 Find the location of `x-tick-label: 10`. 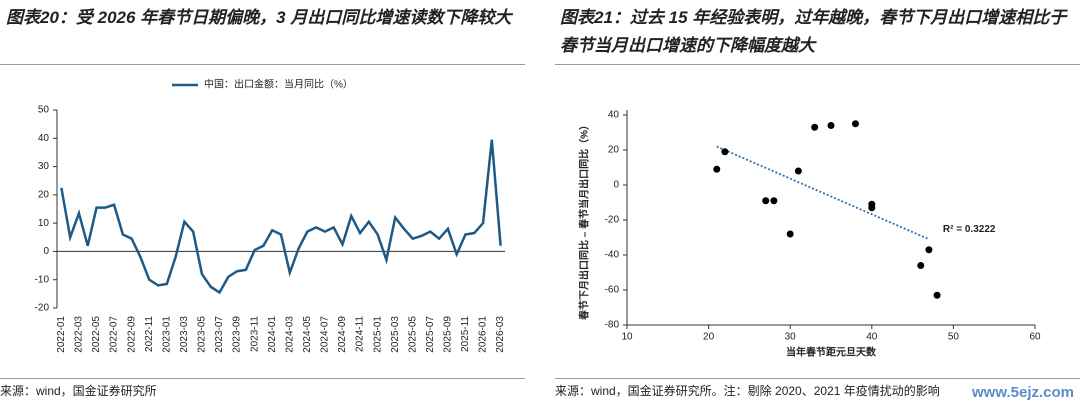

x-tick-label: 10 is located at coordinates (627, 337).